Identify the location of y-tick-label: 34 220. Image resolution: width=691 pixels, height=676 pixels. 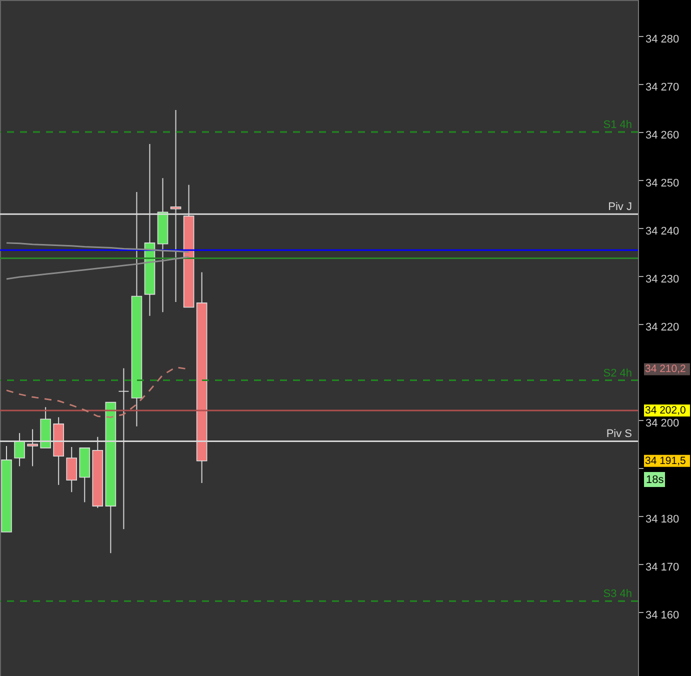
(663, 328).